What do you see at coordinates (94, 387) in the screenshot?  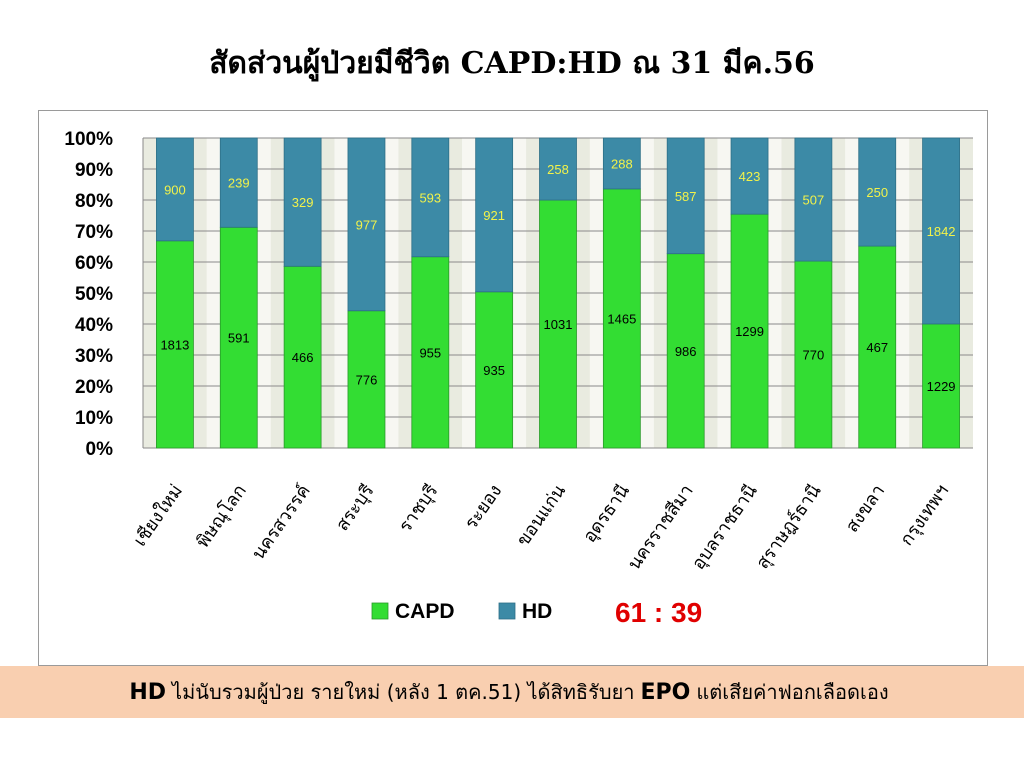 I see `y-tick-label: 20%` at bounding box center [94, 387].